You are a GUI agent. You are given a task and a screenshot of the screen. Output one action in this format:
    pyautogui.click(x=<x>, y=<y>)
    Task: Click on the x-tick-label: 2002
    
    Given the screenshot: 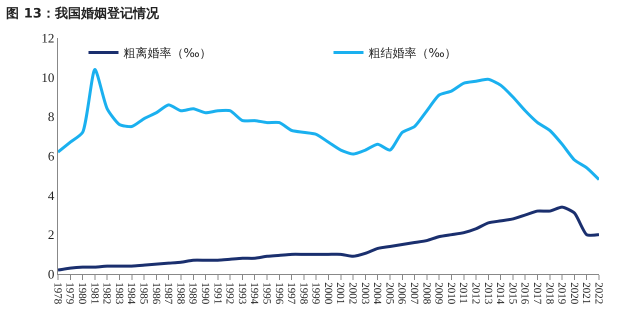 What is the action you would take?
    pyautogui.click(x=352, y=293)
    